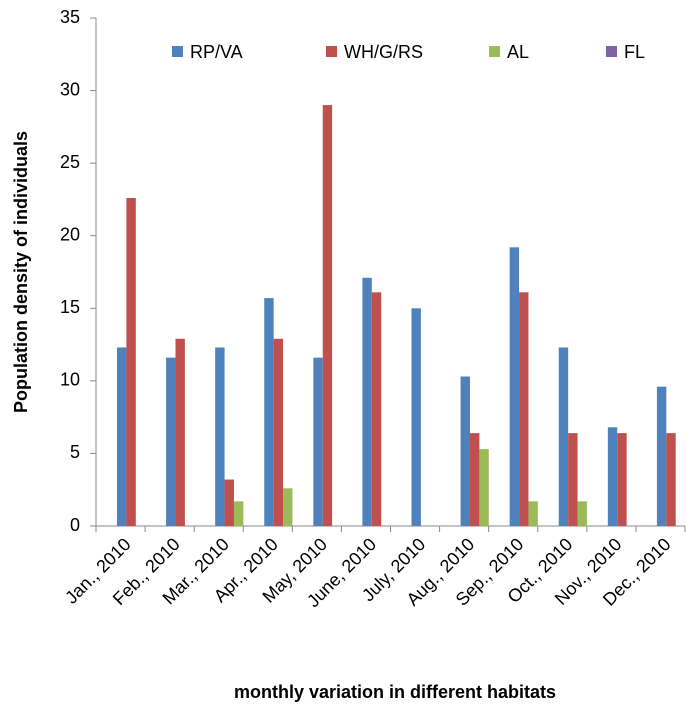 This screenshot has height=711, width=687. Describe the element at coordinates (634, 52) in the screenshot. I see `legend-label: FL` at that location.